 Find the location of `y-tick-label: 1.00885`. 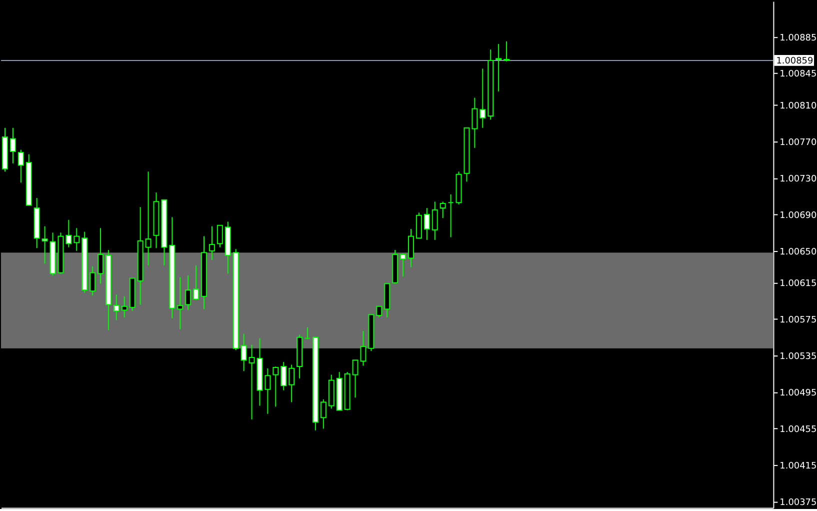

y-tick-label: 1.00885 is located at coordinates (798, 38).